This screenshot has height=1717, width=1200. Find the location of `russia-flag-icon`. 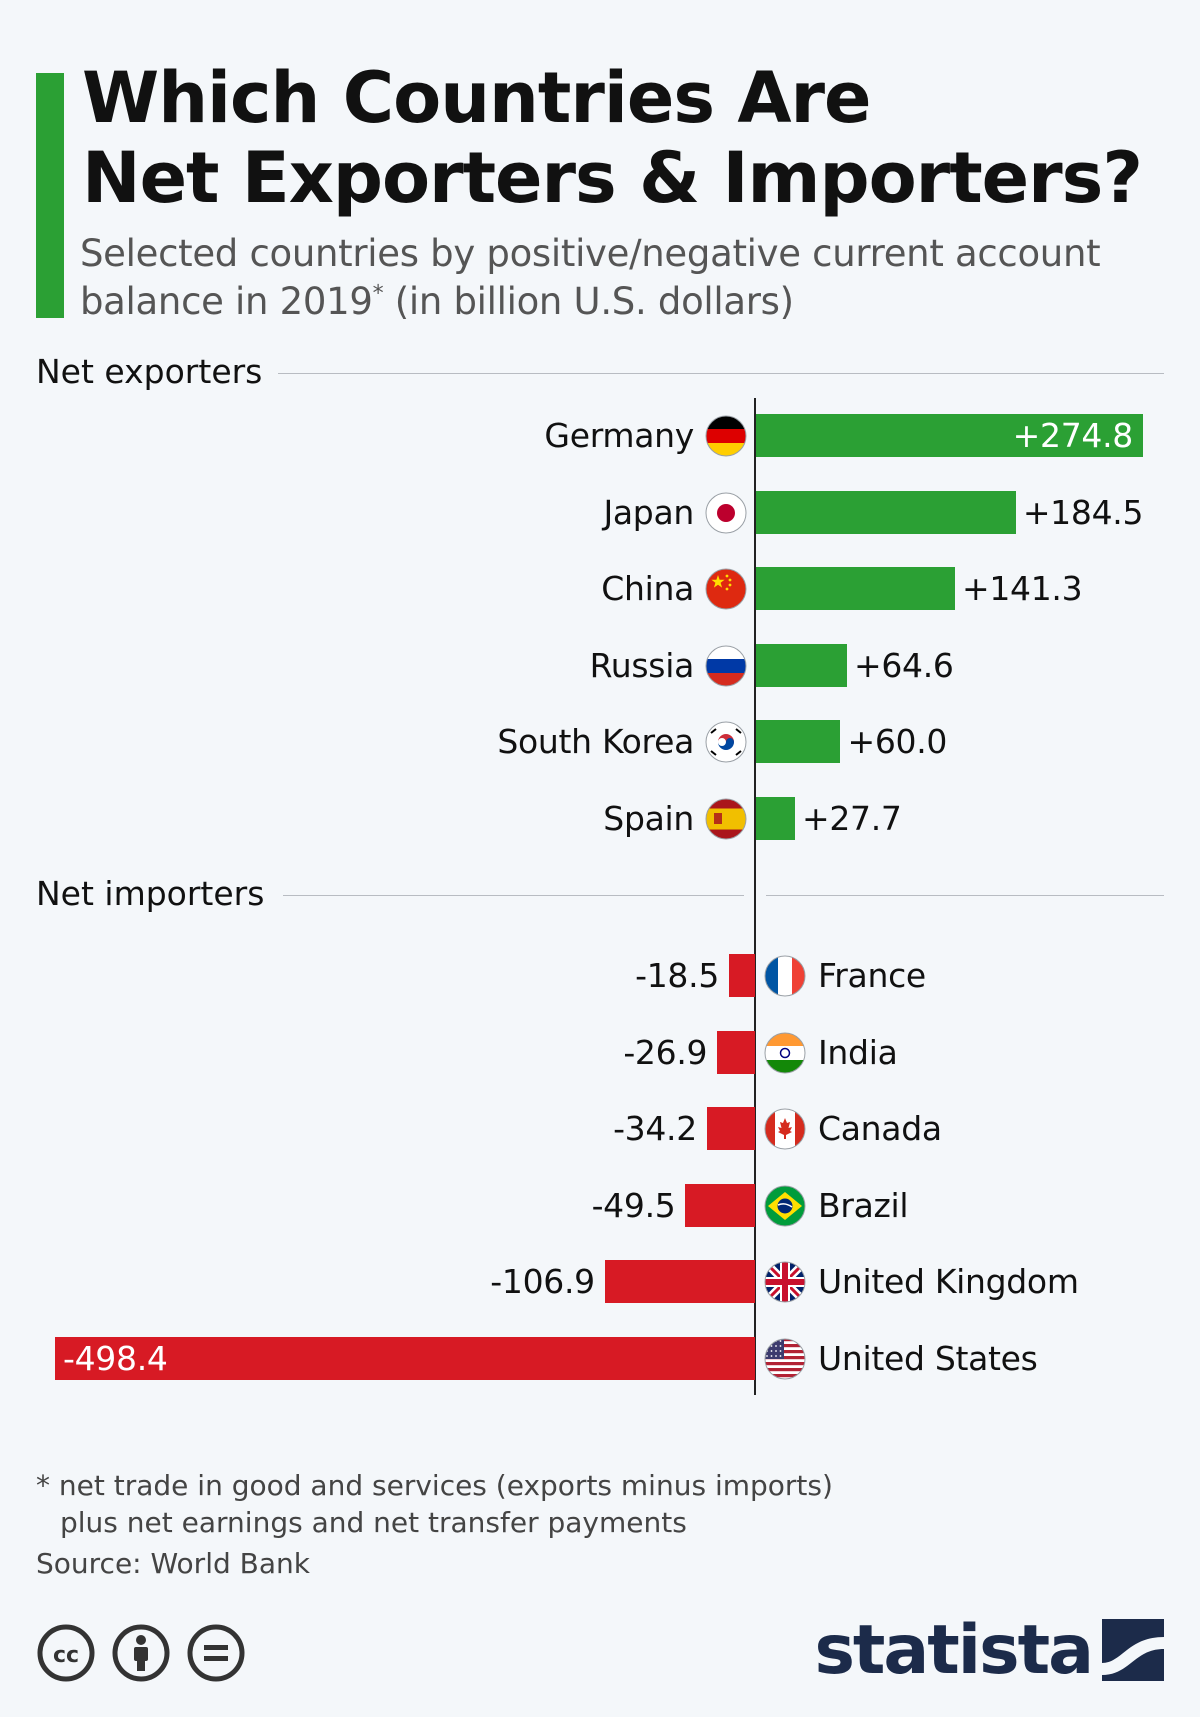

russia-flag-icon is located at coordinates (726, 666).